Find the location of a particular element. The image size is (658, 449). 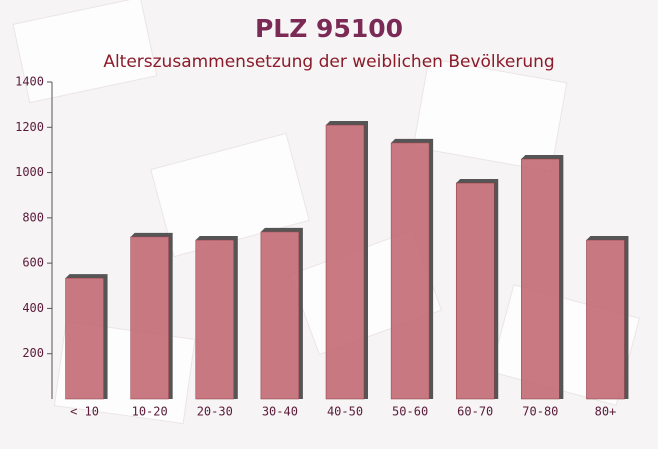

y-tick-label: 1200 is located at coordinates (29, 127).